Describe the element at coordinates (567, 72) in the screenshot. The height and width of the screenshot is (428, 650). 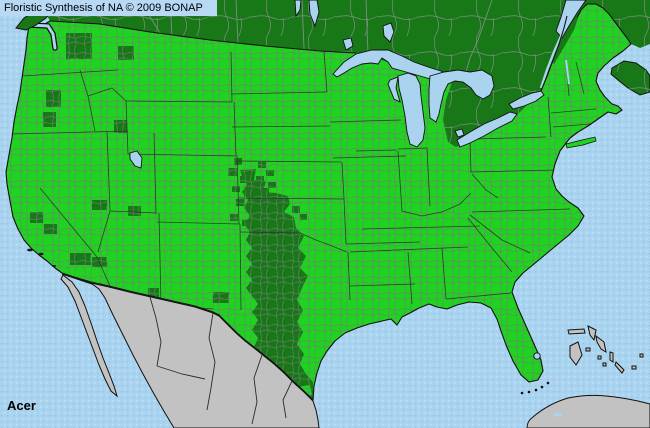
I see `lake-champlain` at that location.